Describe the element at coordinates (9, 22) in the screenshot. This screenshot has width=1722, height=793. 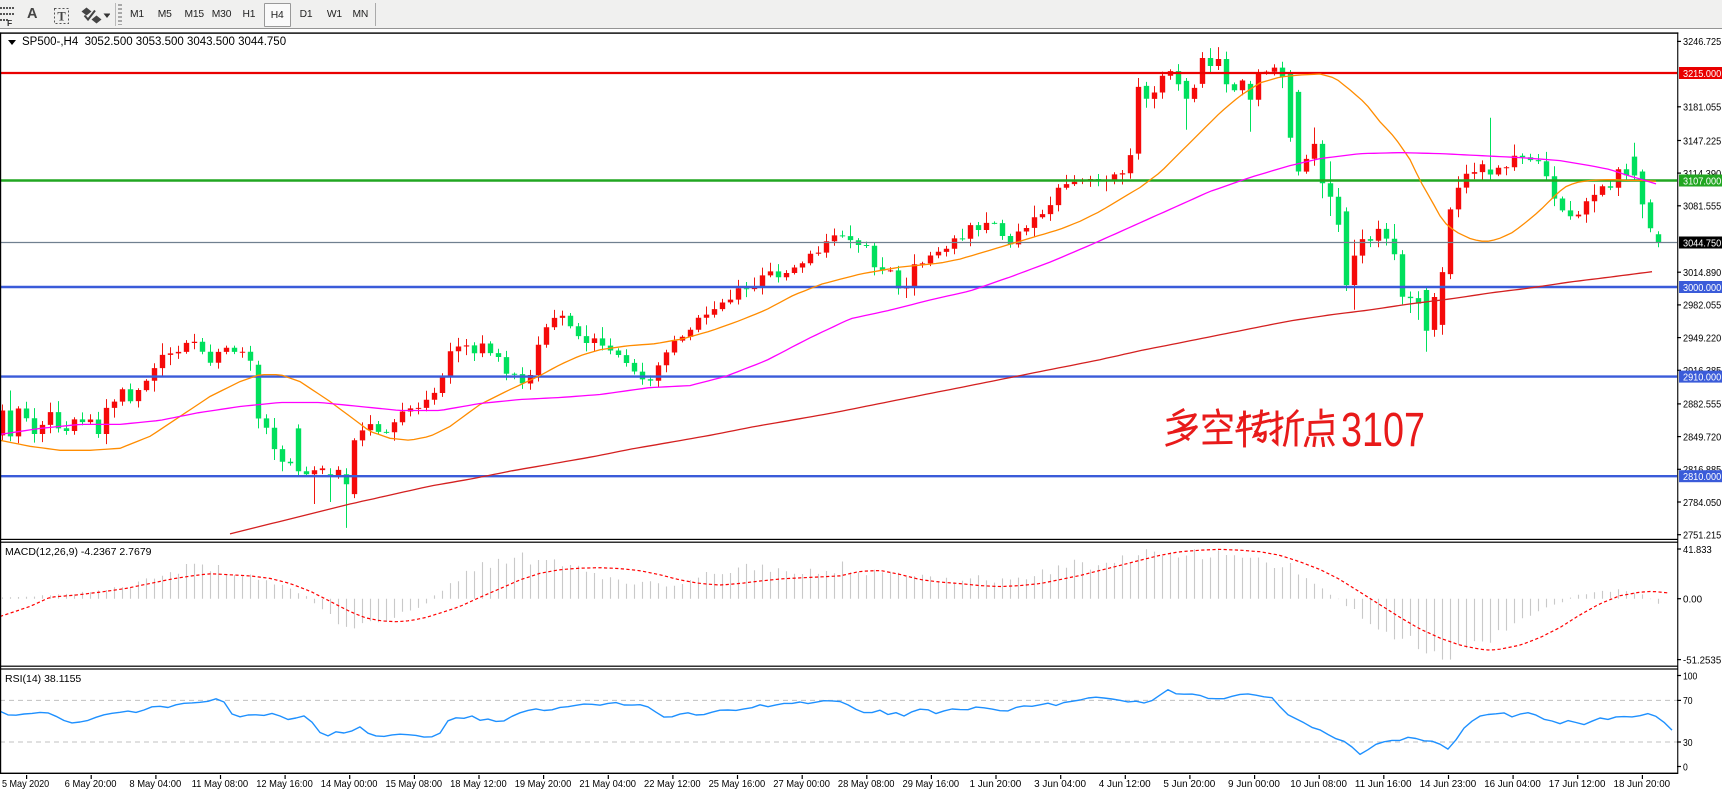
I see `svg-text: F` at that location.